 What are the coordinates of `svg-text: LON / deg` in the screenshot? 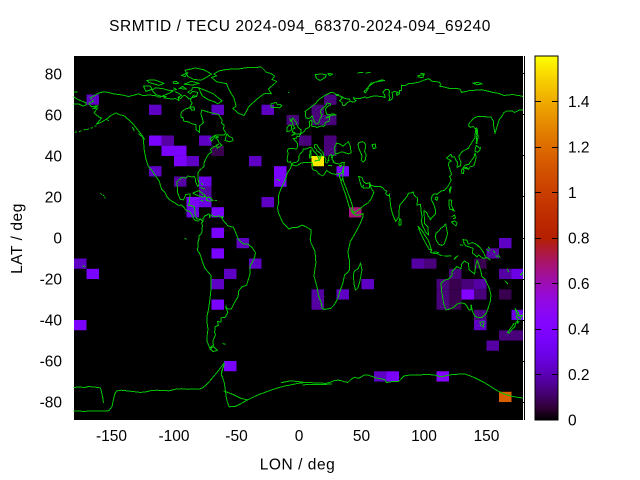 It's located at (298, 465).